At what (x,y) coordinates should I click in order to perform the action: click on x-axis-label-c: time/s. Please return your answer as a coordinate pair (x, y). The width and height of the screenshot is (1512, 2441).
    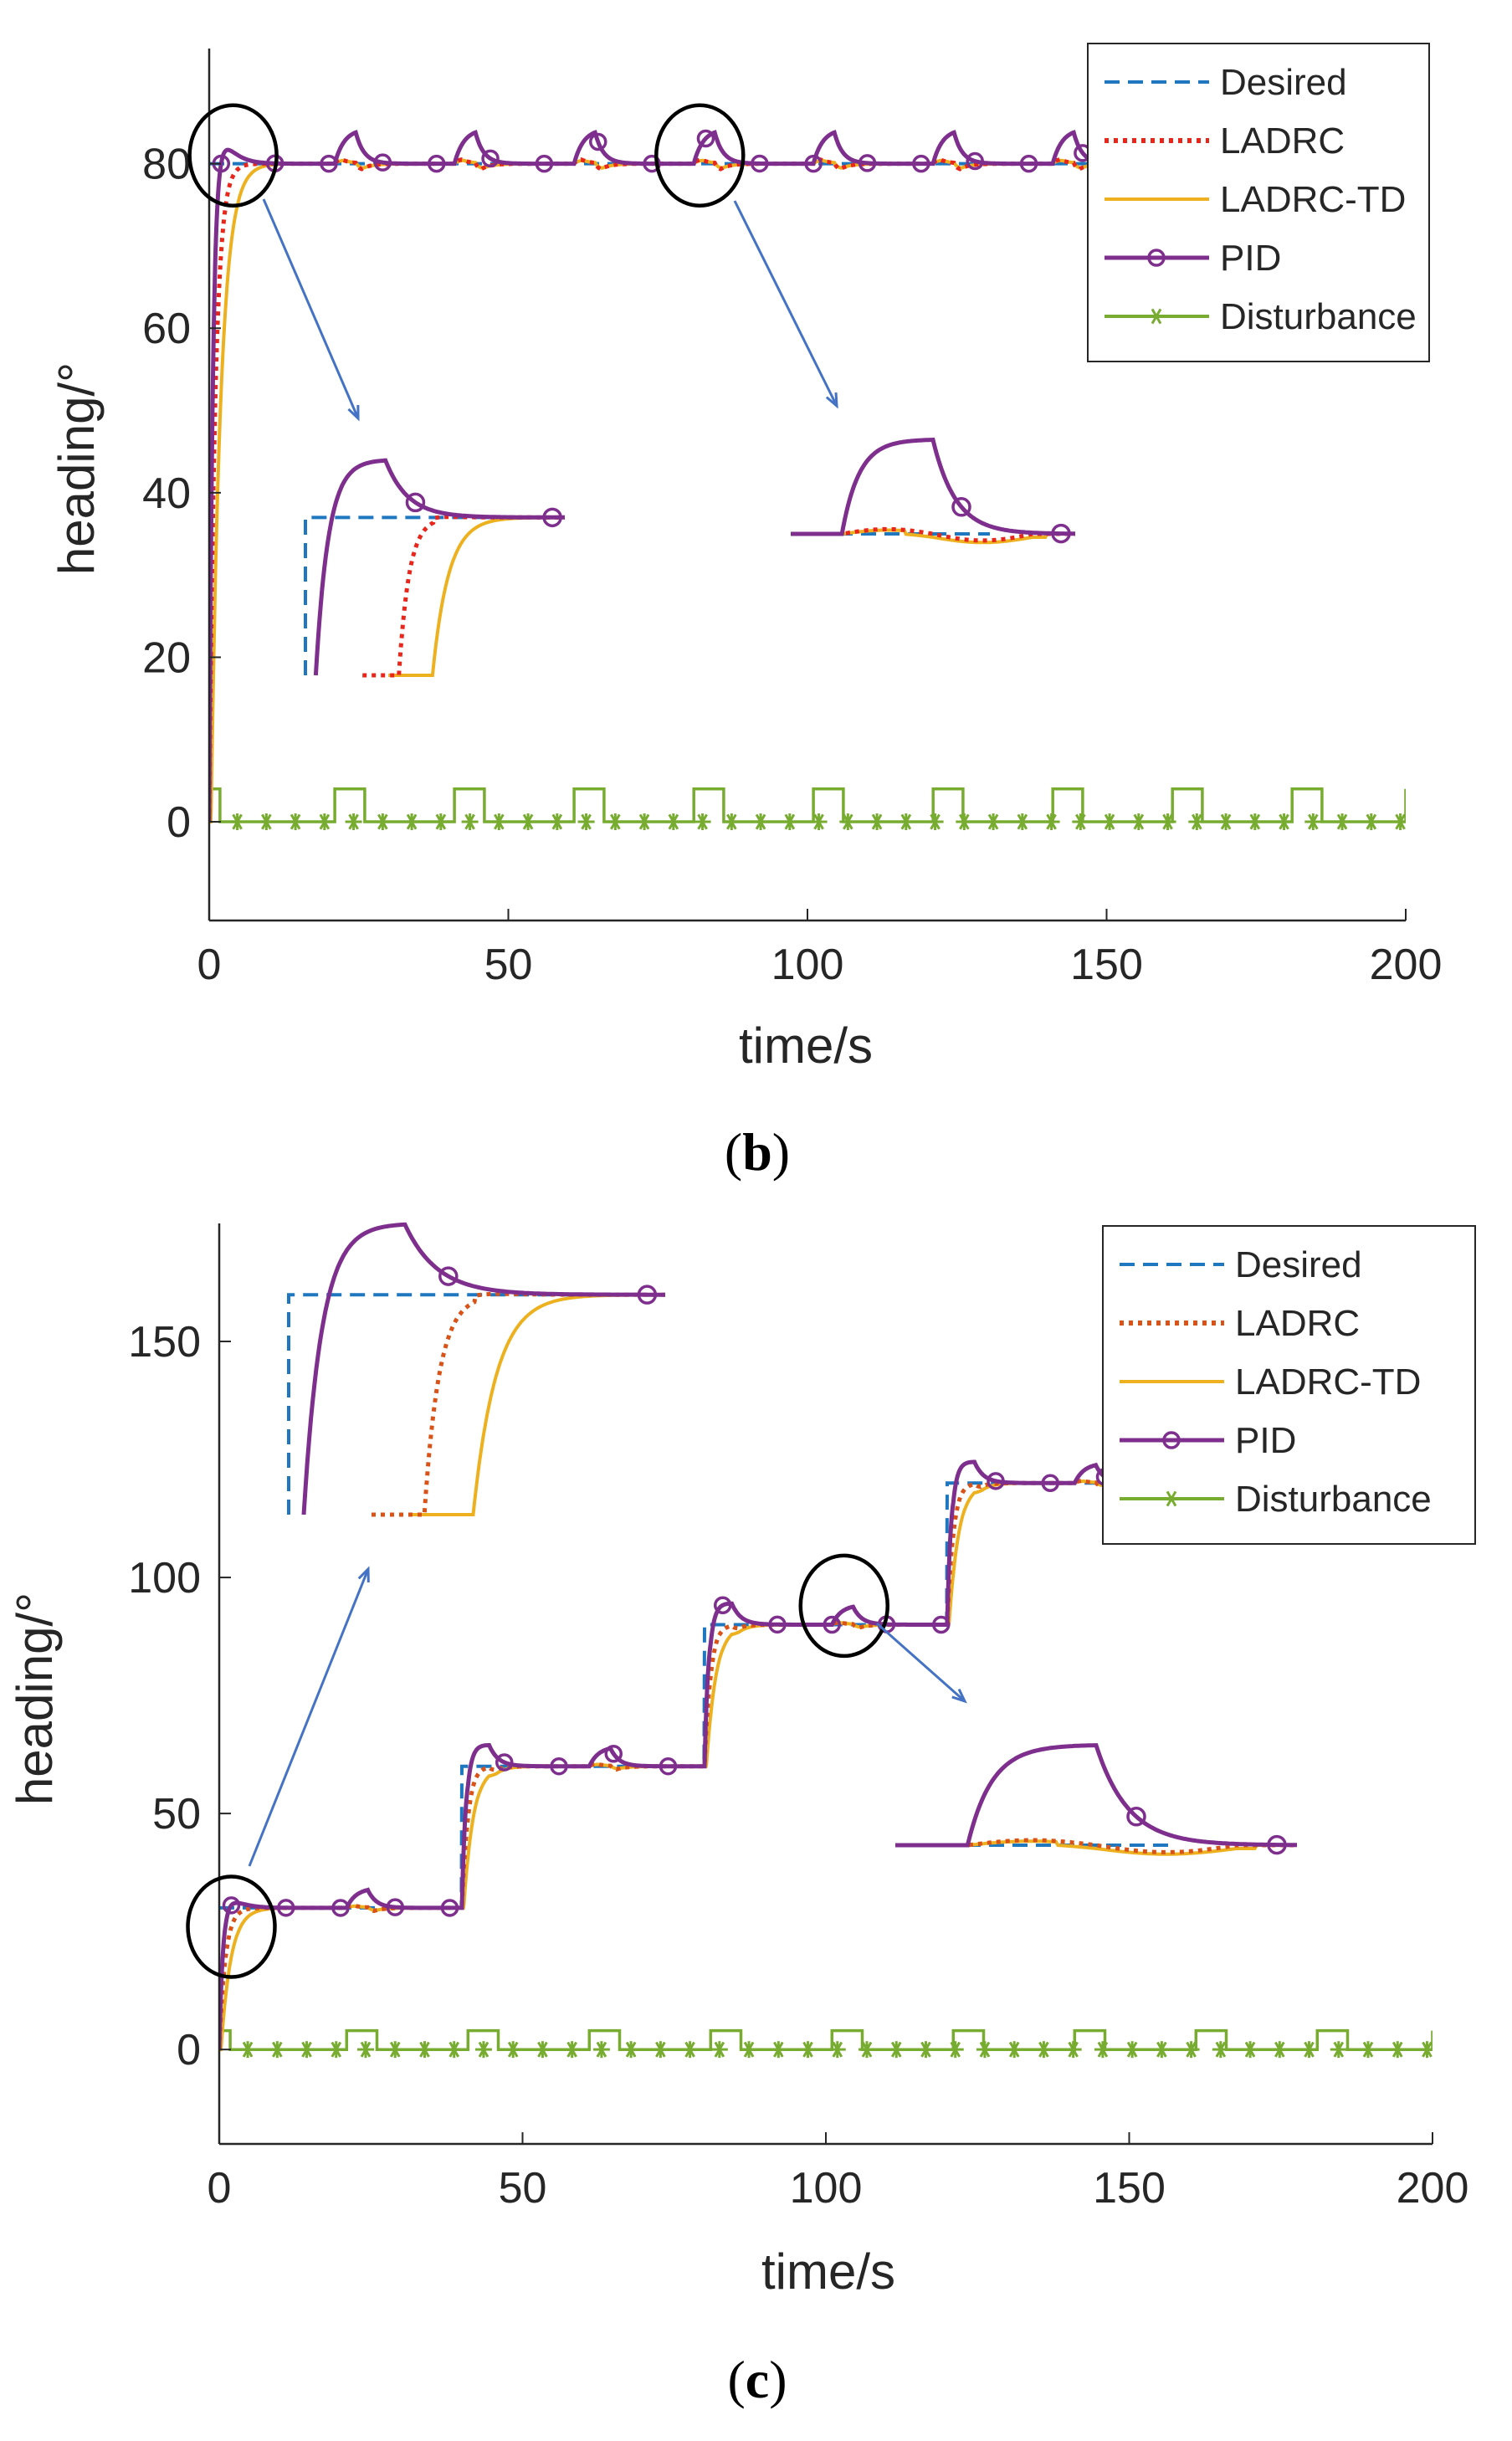
    Looking at the image, I should click on (828, 2272).